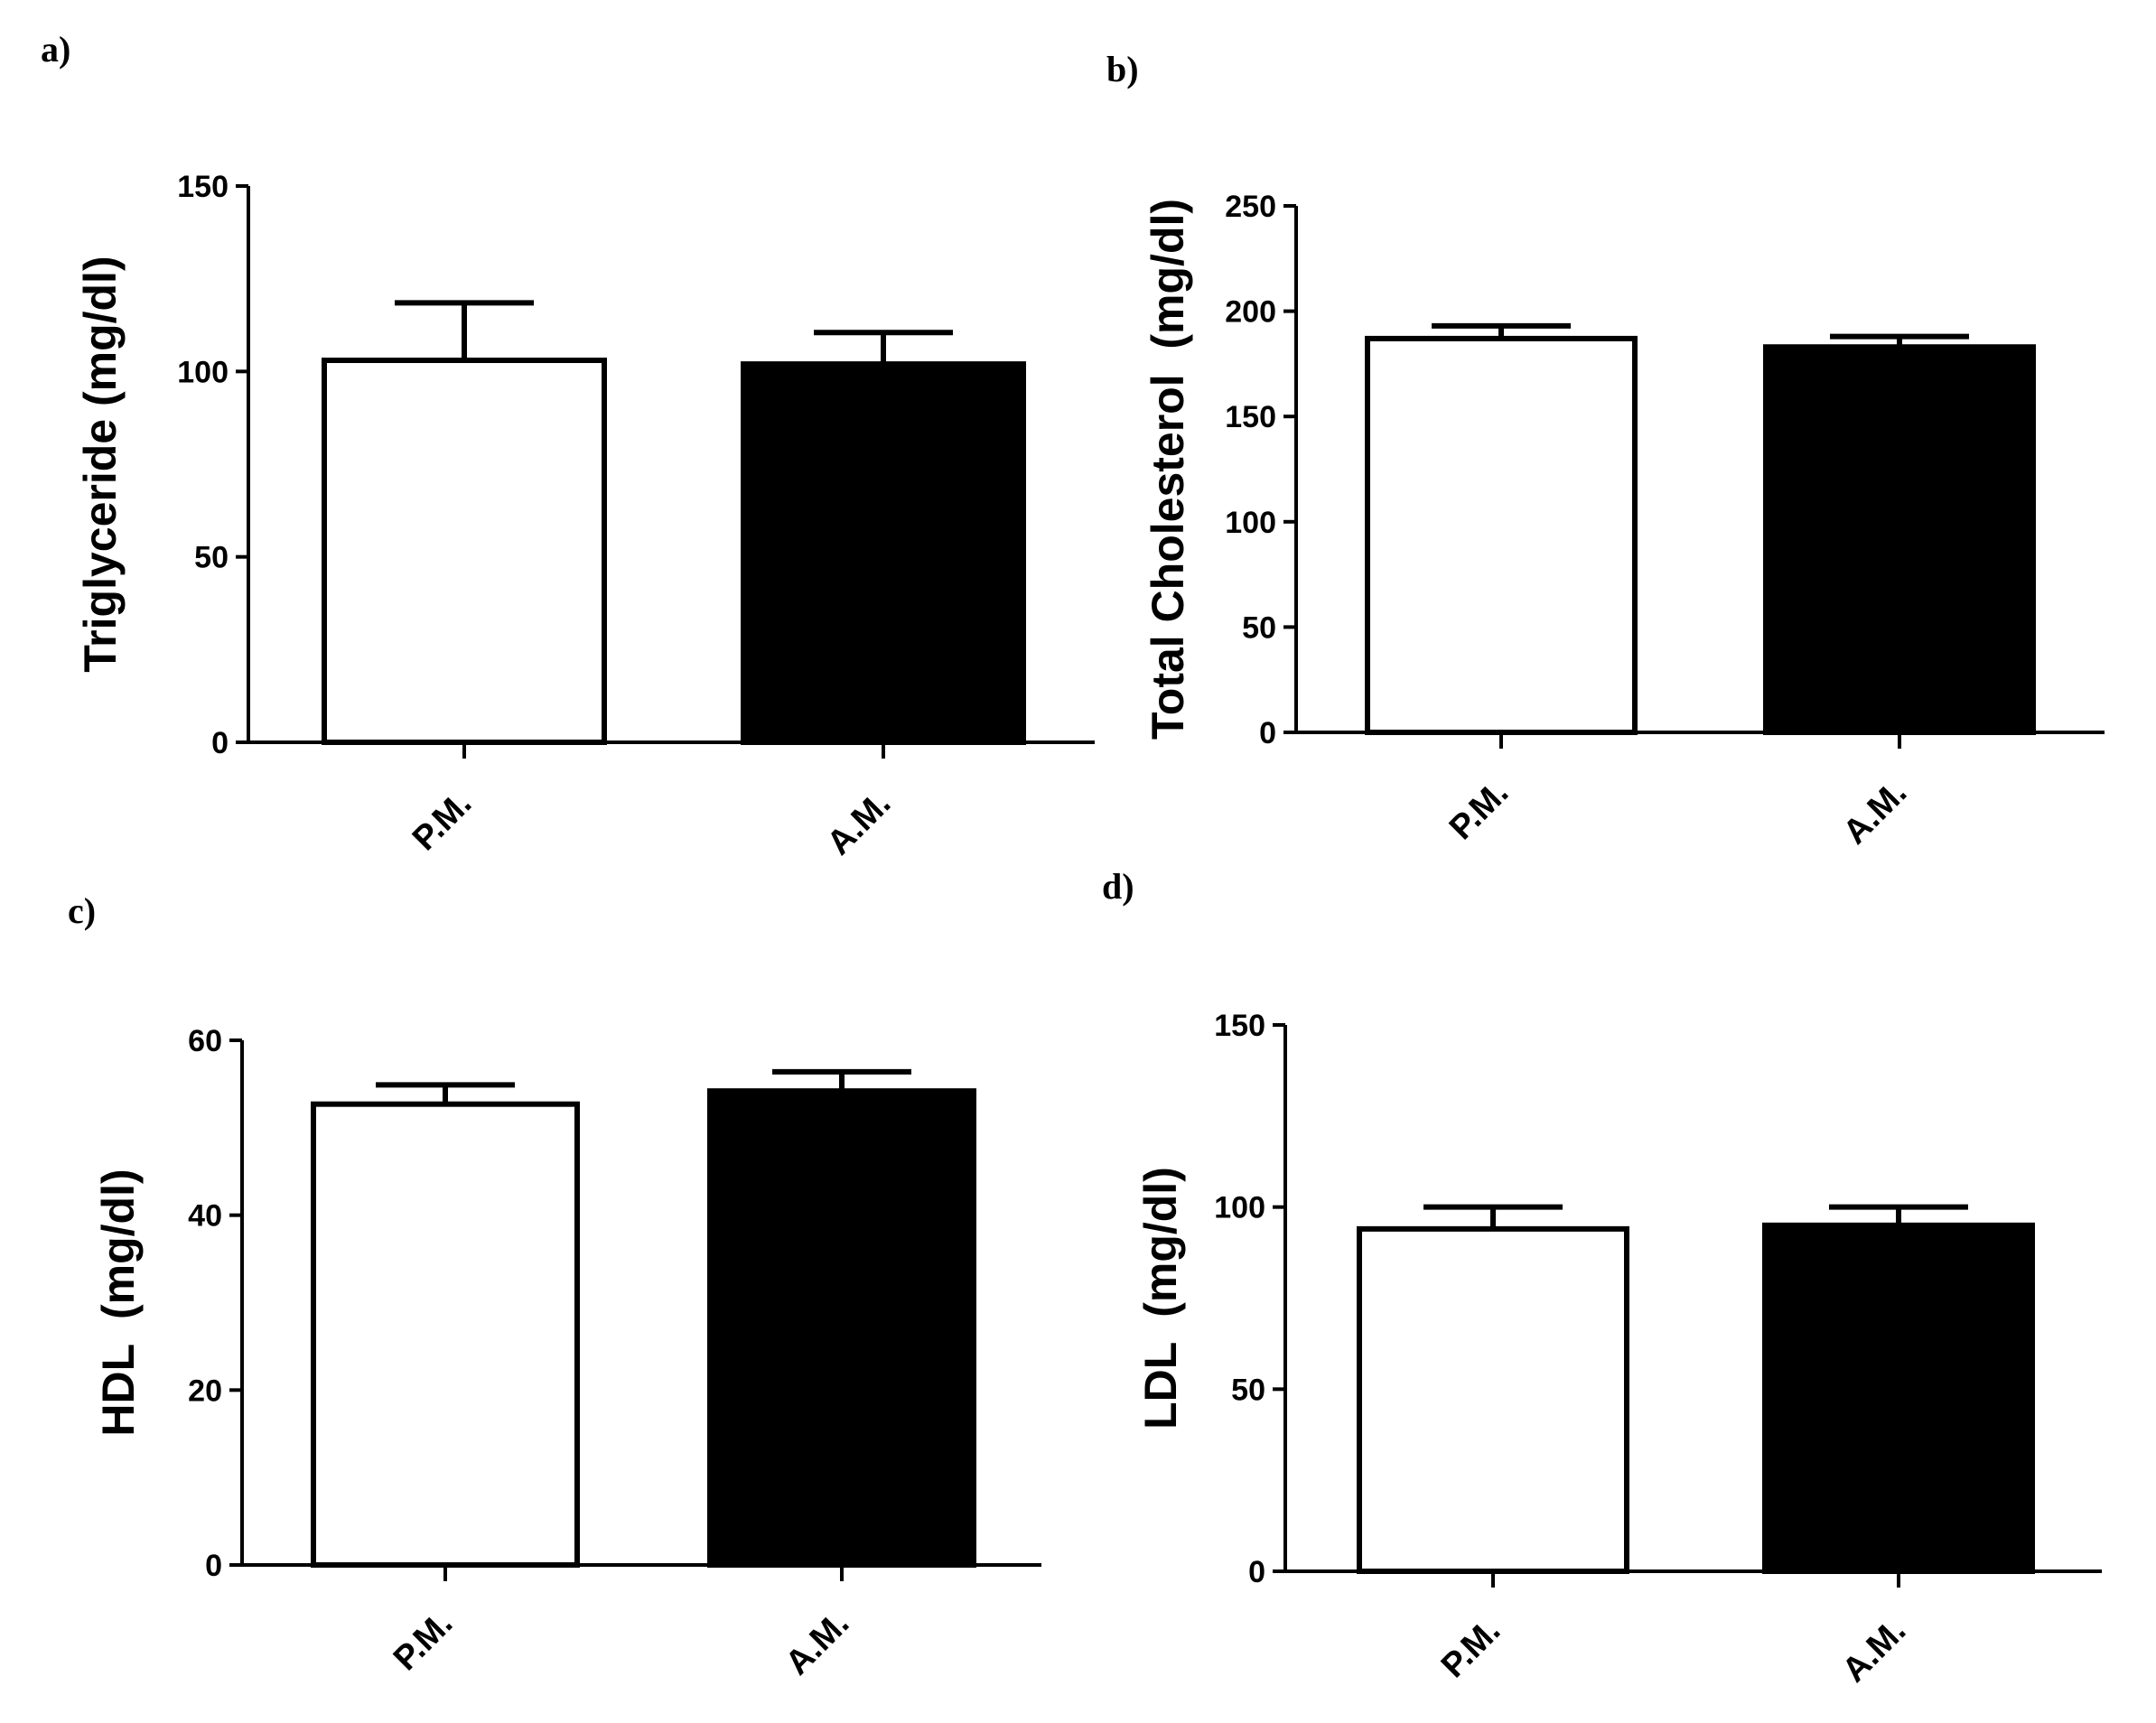 The height and width of the screenshot is (1723, 2156). I want to click on y-tick-label: 40, so click(205, 1216).